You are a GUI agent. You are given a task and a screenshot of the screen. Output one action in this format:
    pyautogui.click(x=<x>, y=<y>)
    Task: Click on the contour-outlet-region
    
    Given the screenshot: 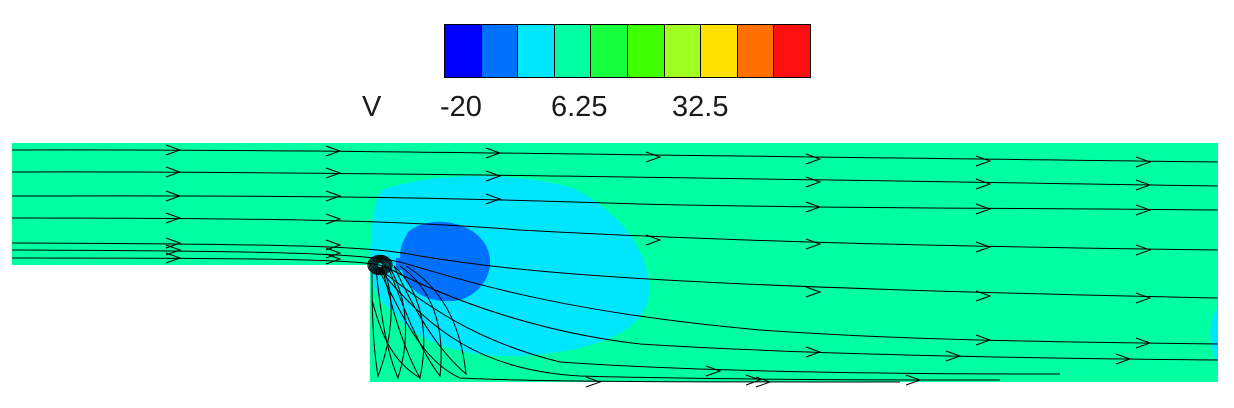 What is the action you would take?
    pyautogui.click(x=1214, y=334)
    